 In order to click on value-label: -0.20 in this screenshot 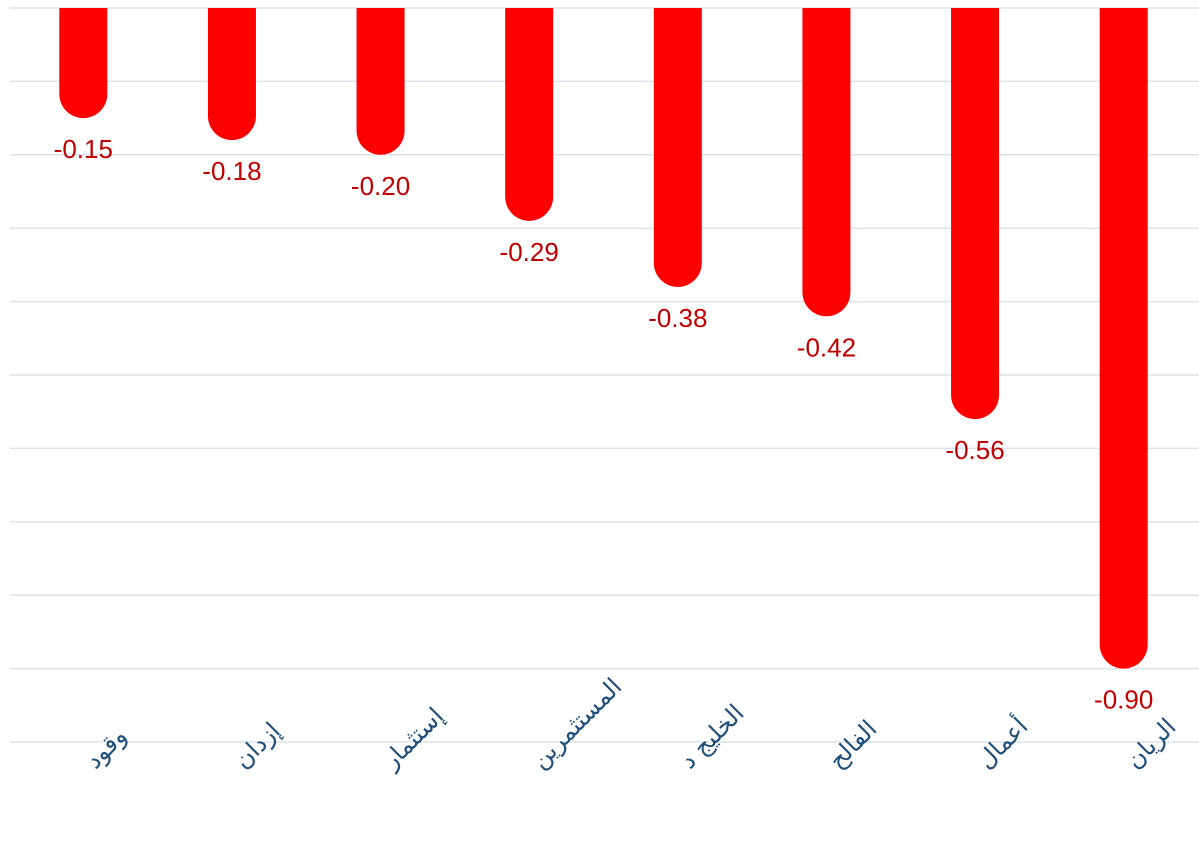, I will do `click(380, 186)`.